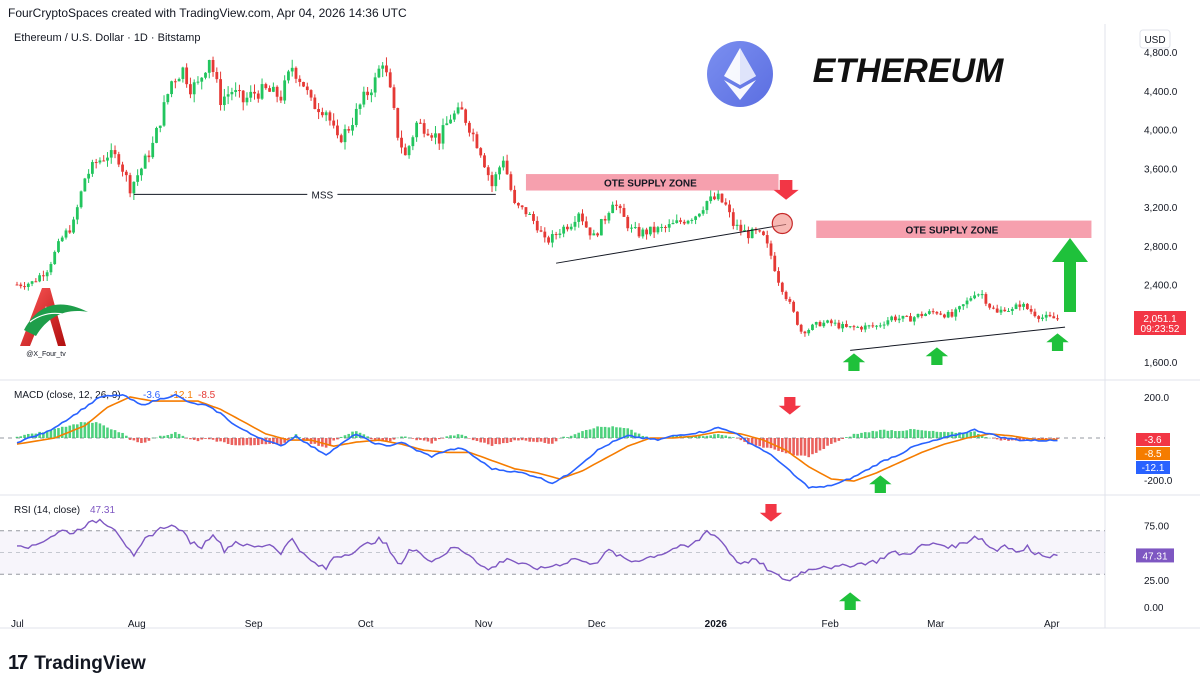 The height and width of the screenshot is (690, 1200). I want to click on tradingview-brand: TradingView, so click(90, 663).